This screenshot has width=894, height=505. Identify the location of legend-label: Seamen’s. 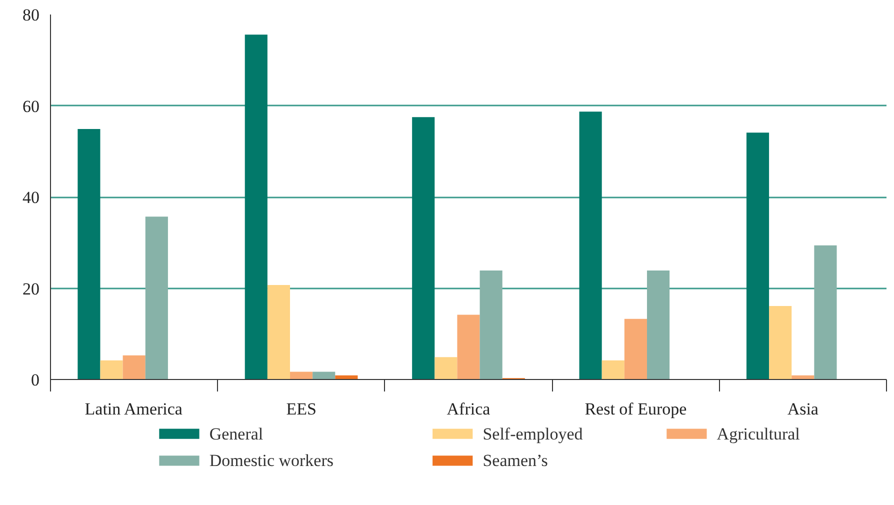
(515, 460).